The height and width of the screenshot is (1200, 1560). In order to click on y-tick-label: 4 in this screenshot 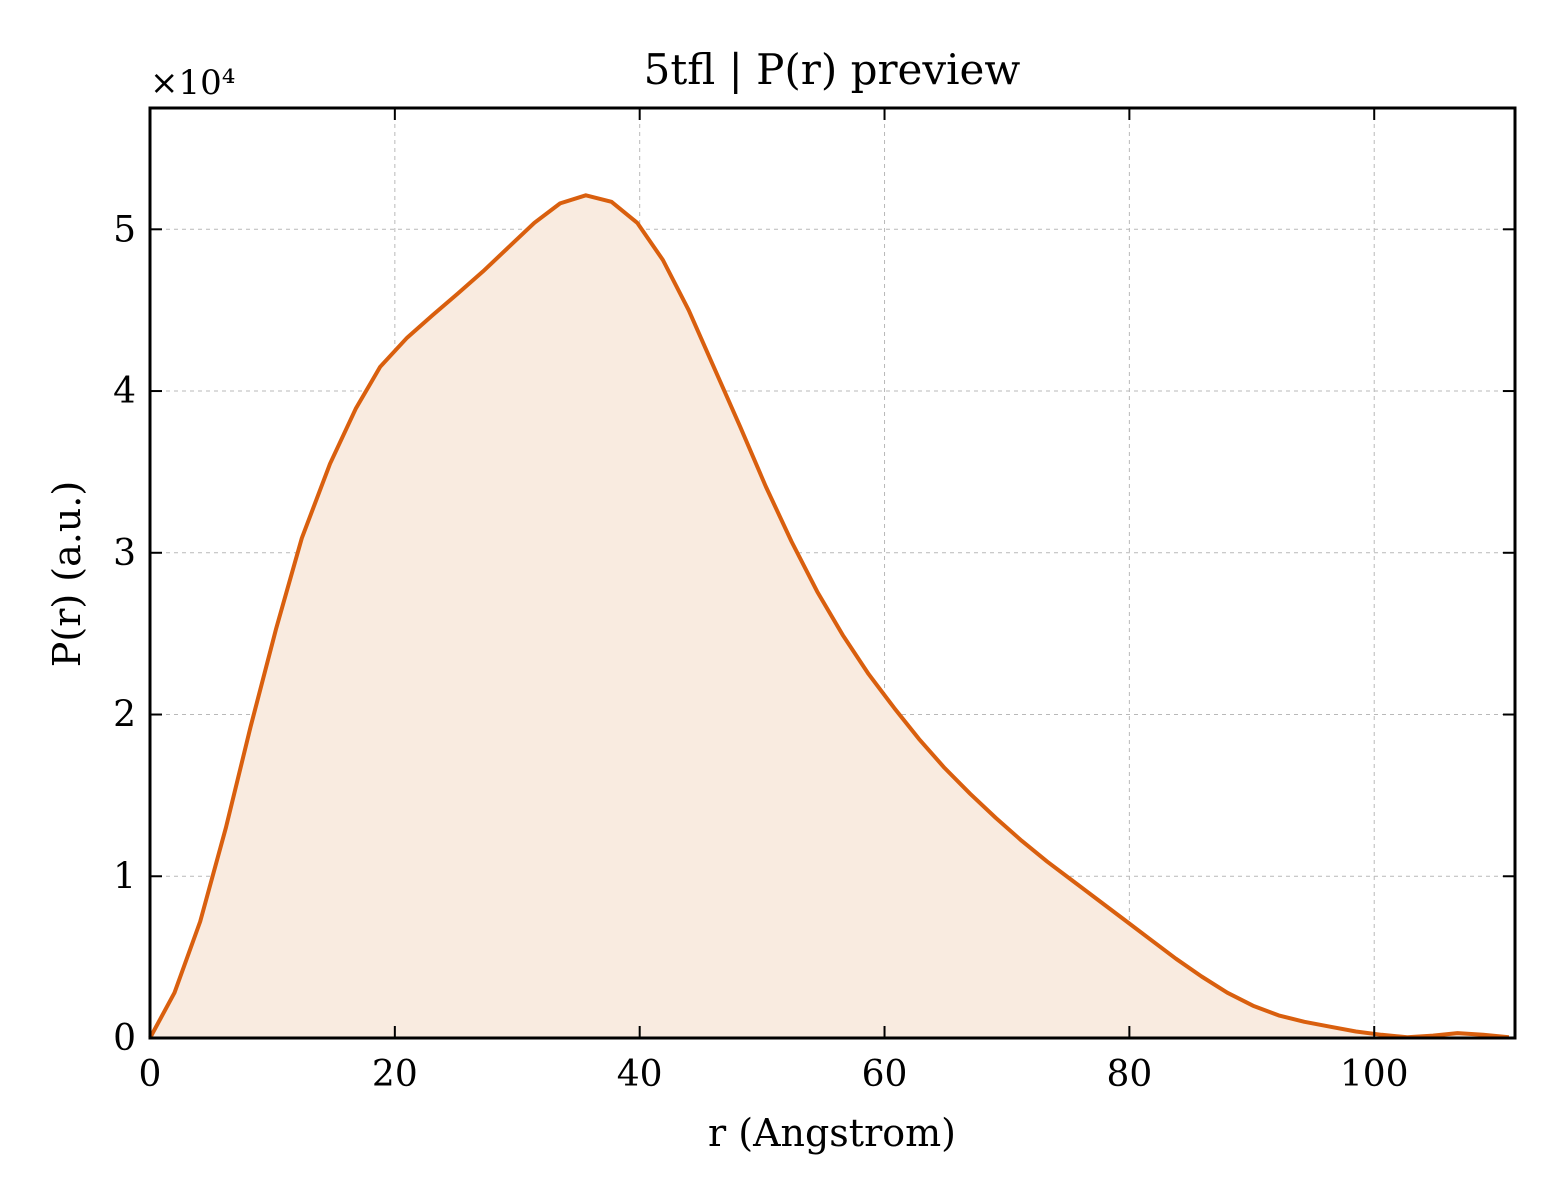, I will do `click(124, 391)`.